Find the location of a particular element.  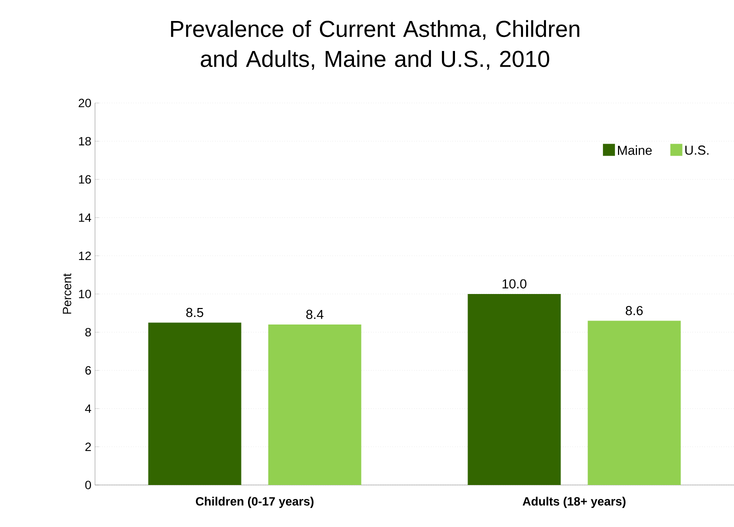

y-tick-label: 12 is located at coordinates (85, 256).